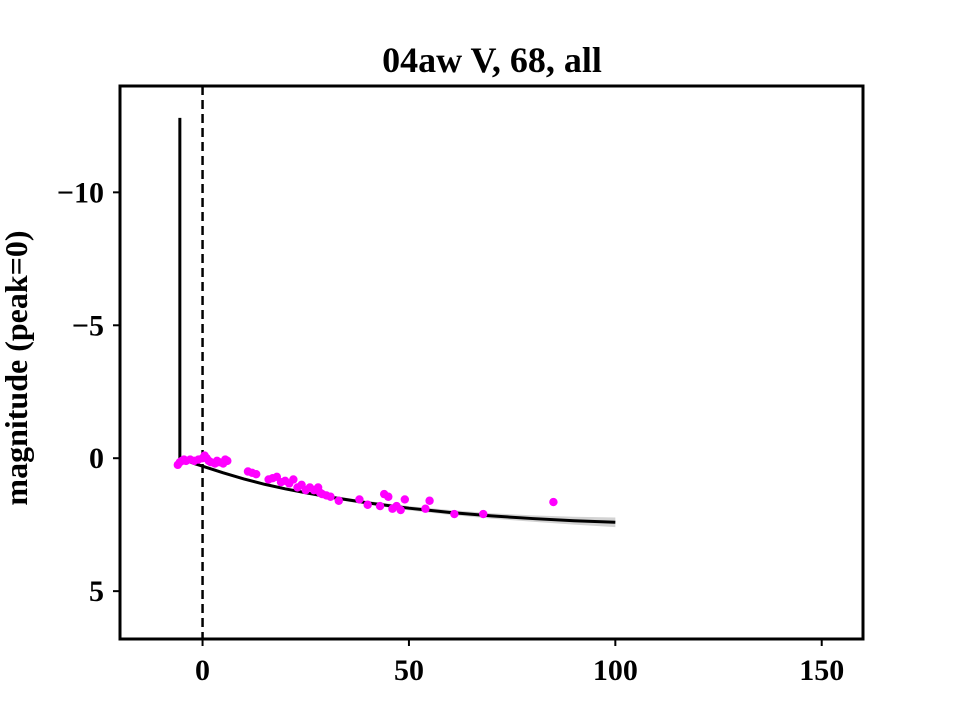  Describe the element at coordinates (519, 663) in the screenshot. I see `x-axis-ticks: 0 50 100 150` at that location.